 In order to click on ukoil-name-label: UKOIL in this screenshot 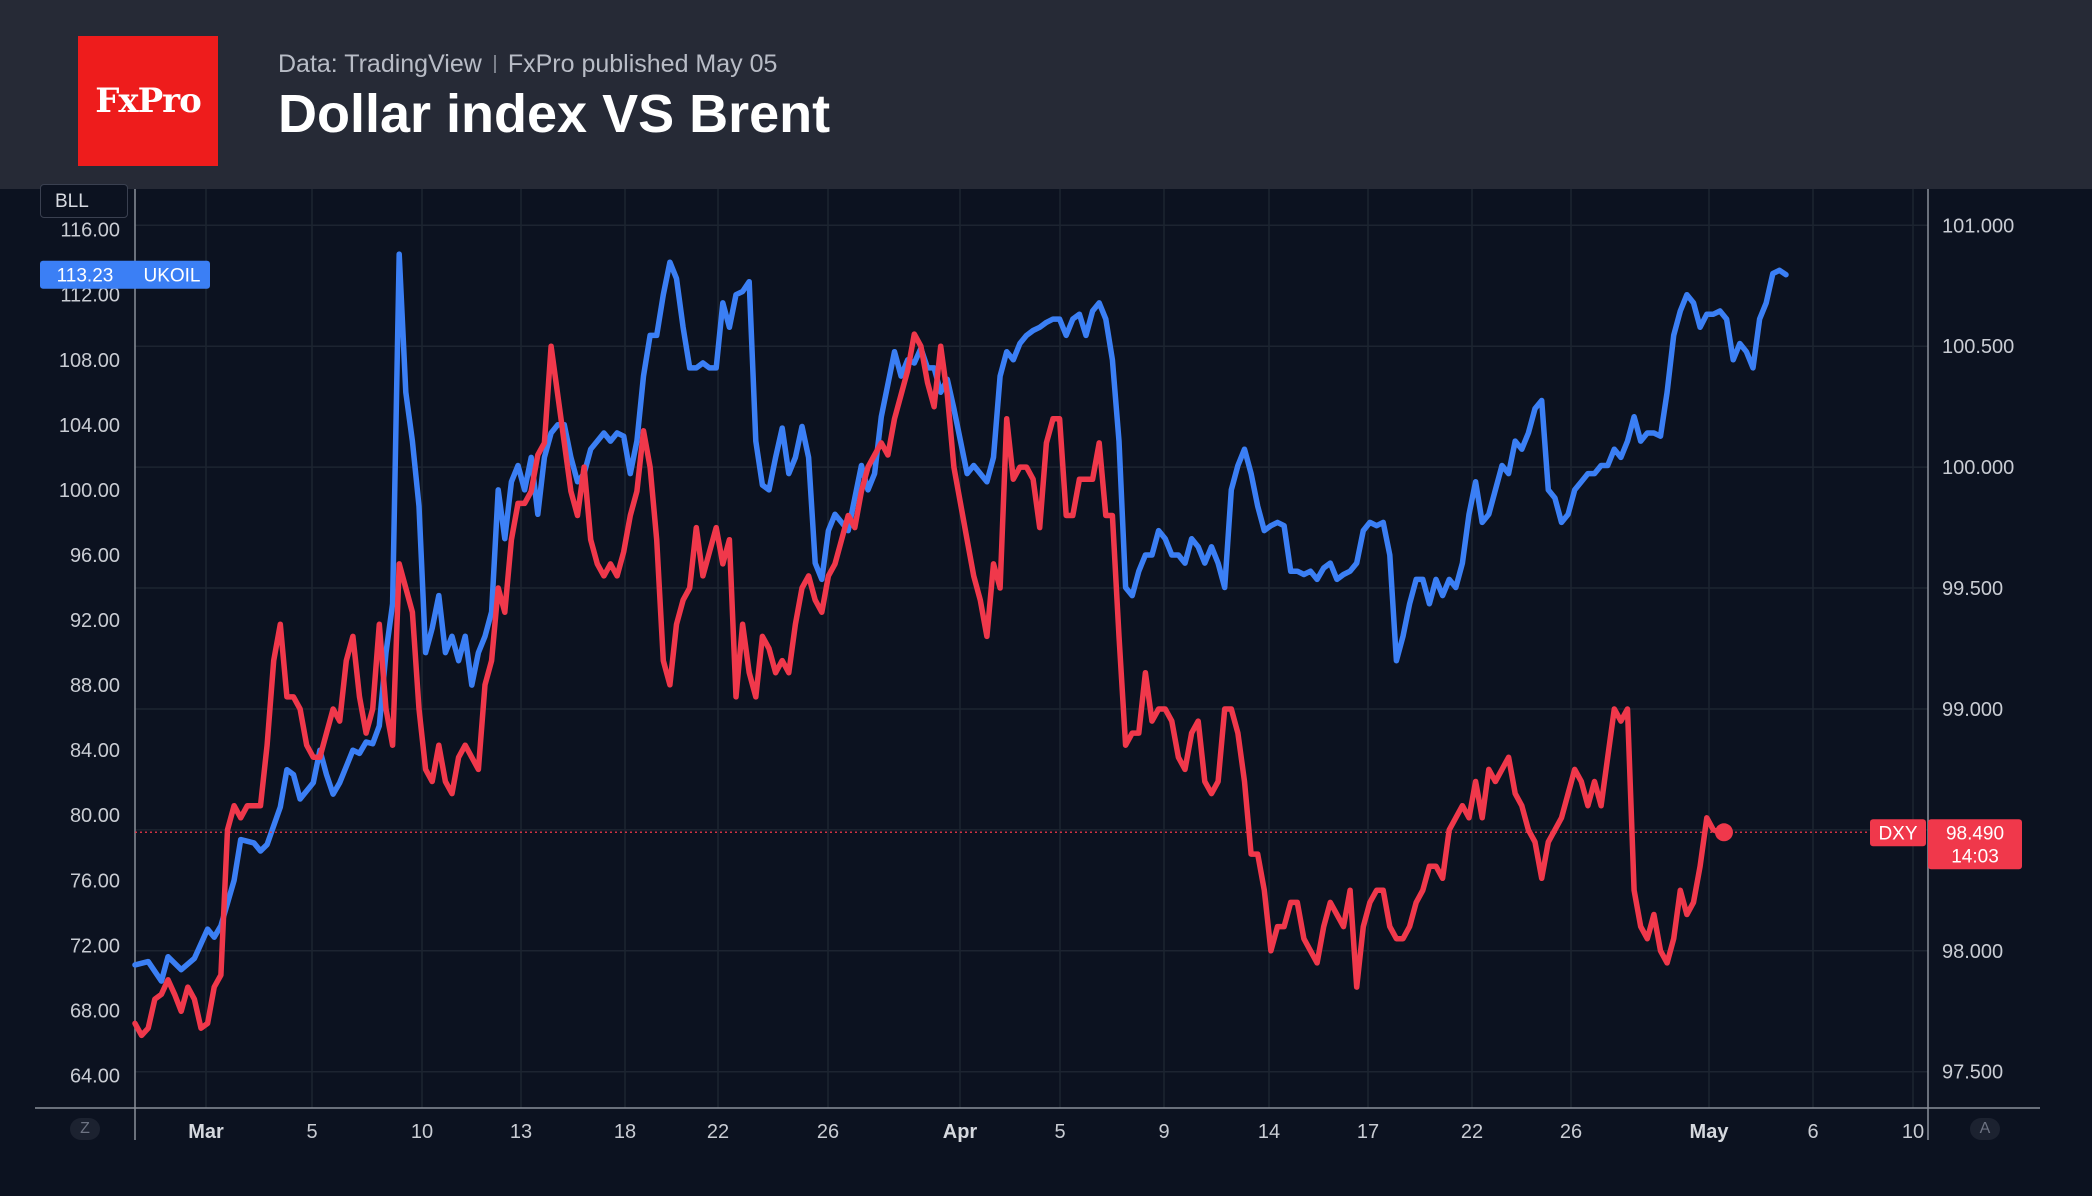, I will do `click(171, 276)`.